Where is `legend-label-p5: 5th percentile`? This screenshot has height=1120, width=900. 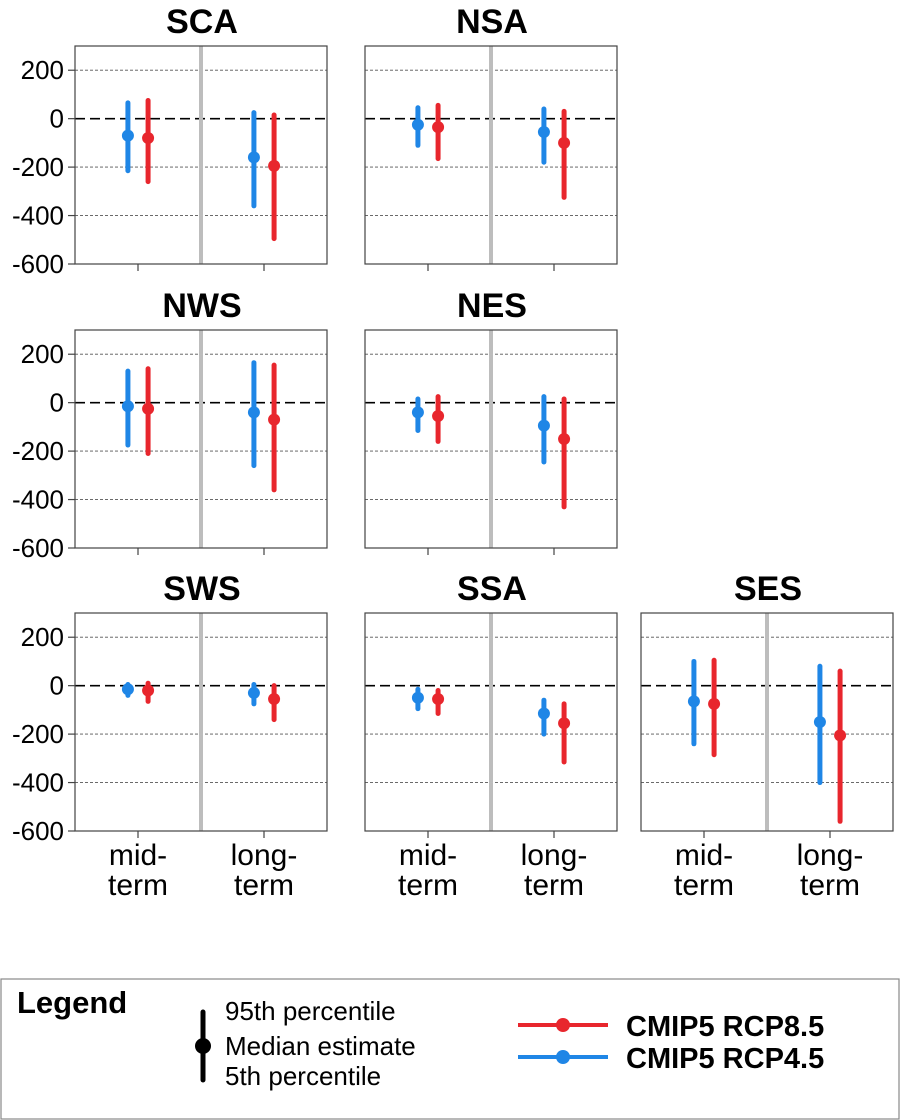 legend-label-p5: 5th percentile is located at coordinates (303, 1076).